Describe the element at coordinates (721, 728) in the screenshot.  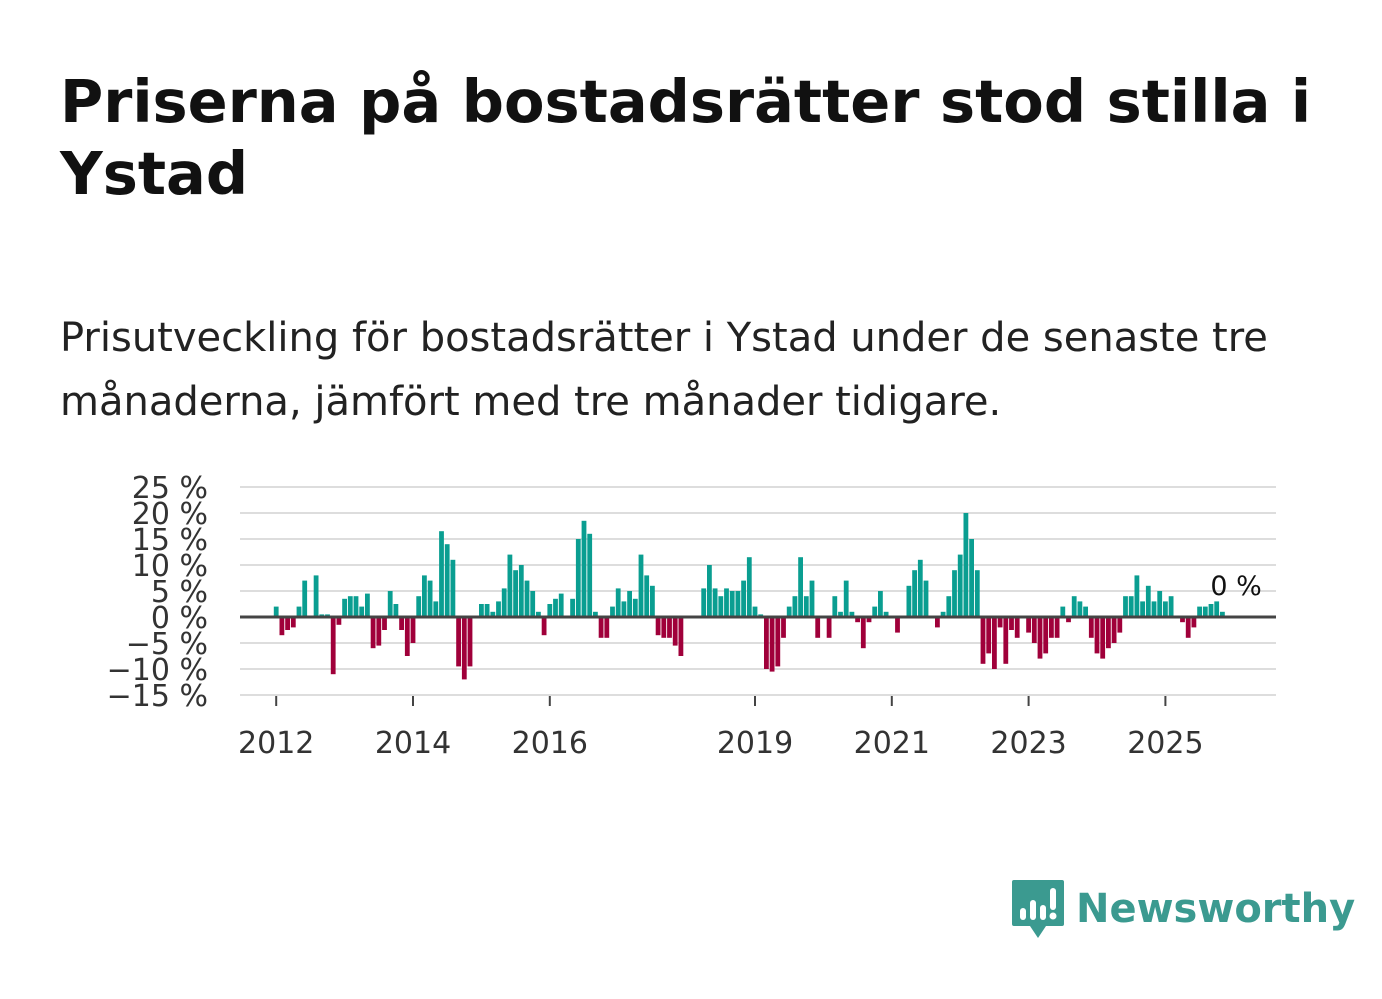
I see `x-axis: 2012 2014 2016 2019 2021 2023 2025` at that location.